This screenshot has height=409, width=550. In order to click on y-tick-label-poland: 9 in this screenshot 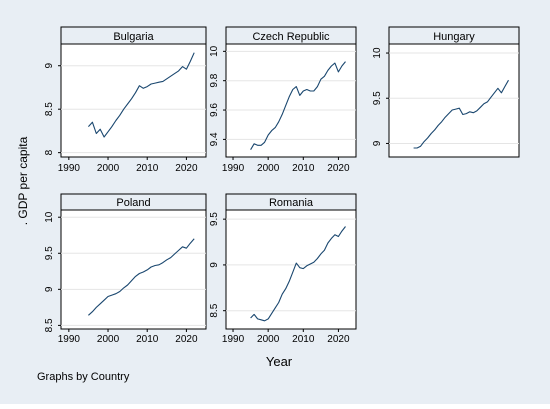, I will do `click(49, 289)`.